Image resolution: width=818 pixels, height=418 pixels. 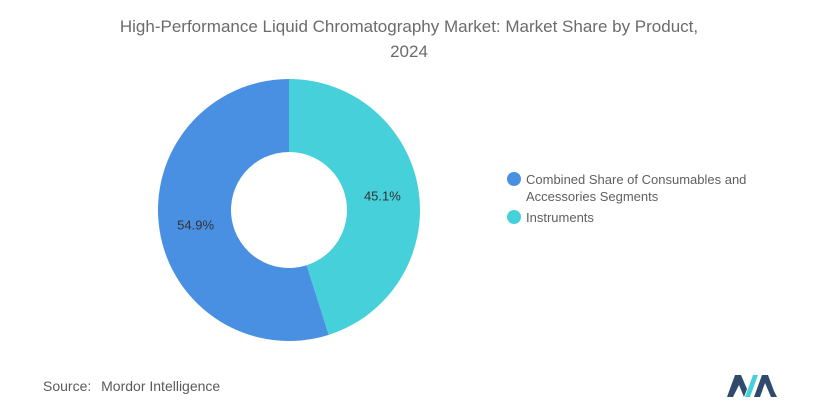 I want to click on mordor-intelligence-logo-icon, so click(x=752, y=386).